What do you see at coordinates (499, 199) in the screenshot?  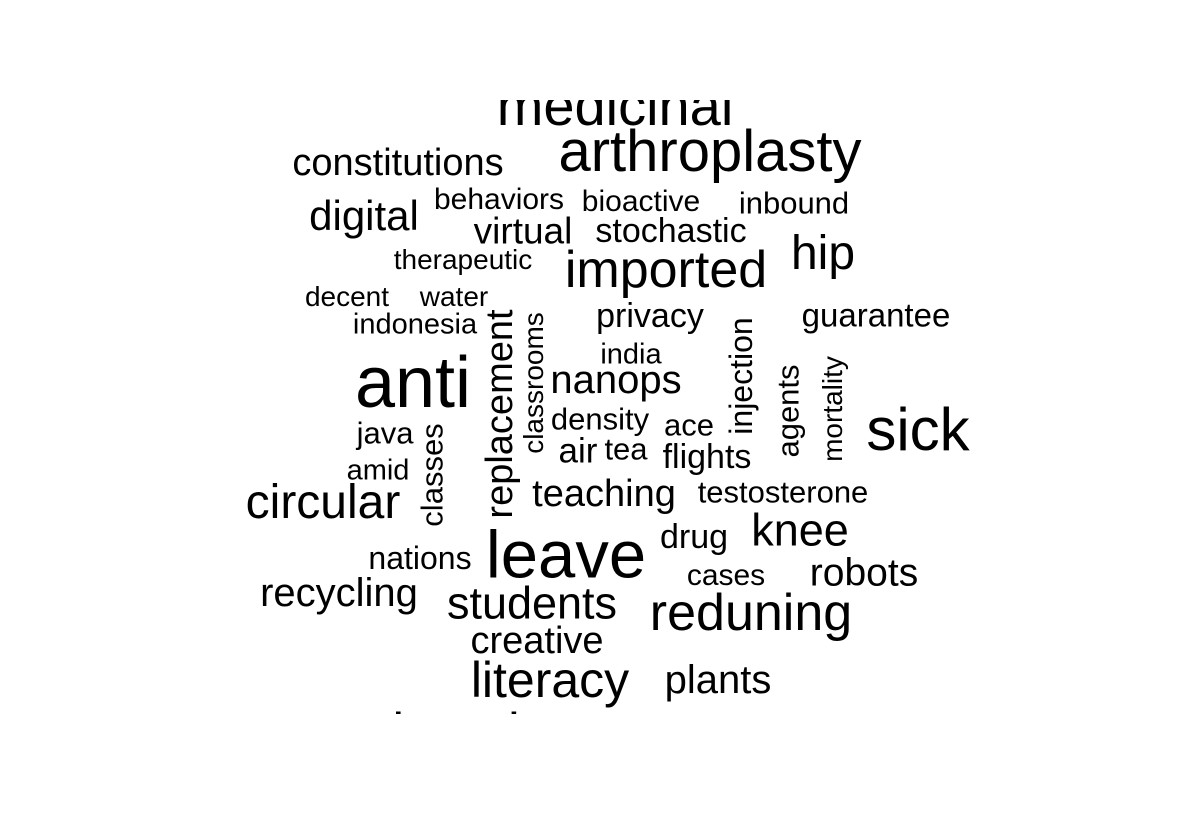 I see `word: behaviors` at bounding box center [499, 199].